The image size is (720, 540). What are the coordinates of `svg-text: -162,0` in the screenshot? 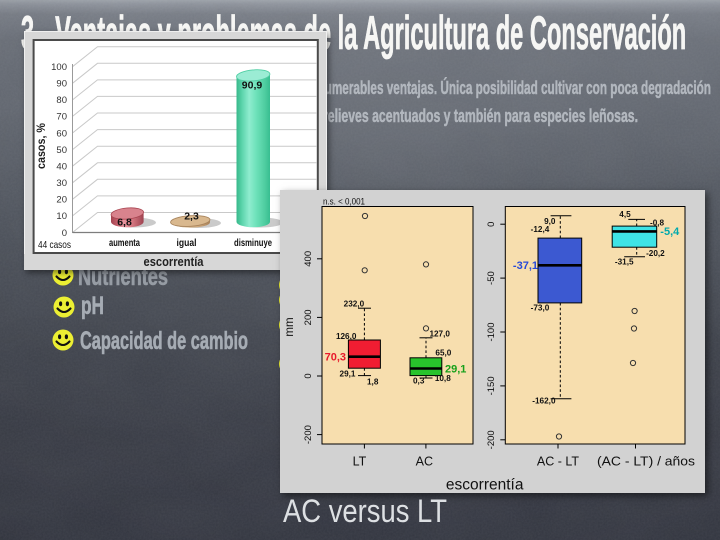 It's located at (544, 401).